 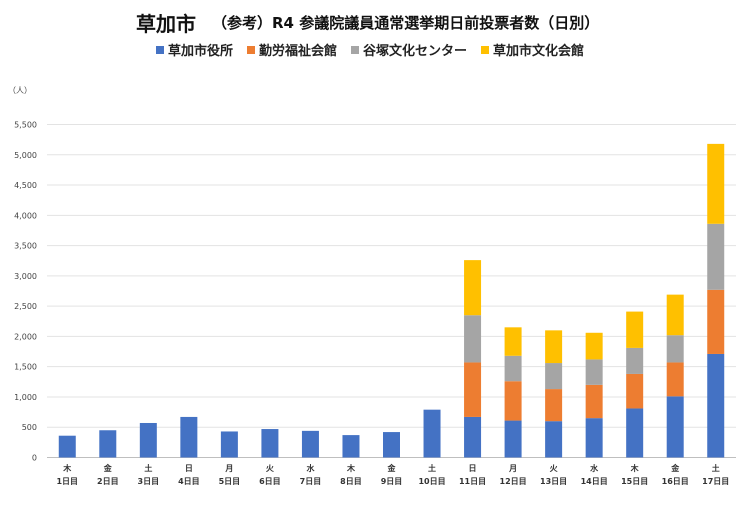 What do you see at coordinates (634, 481) in the screenshot?
I see `x-tick-day: 15日目` at bounding box center [634, 481].